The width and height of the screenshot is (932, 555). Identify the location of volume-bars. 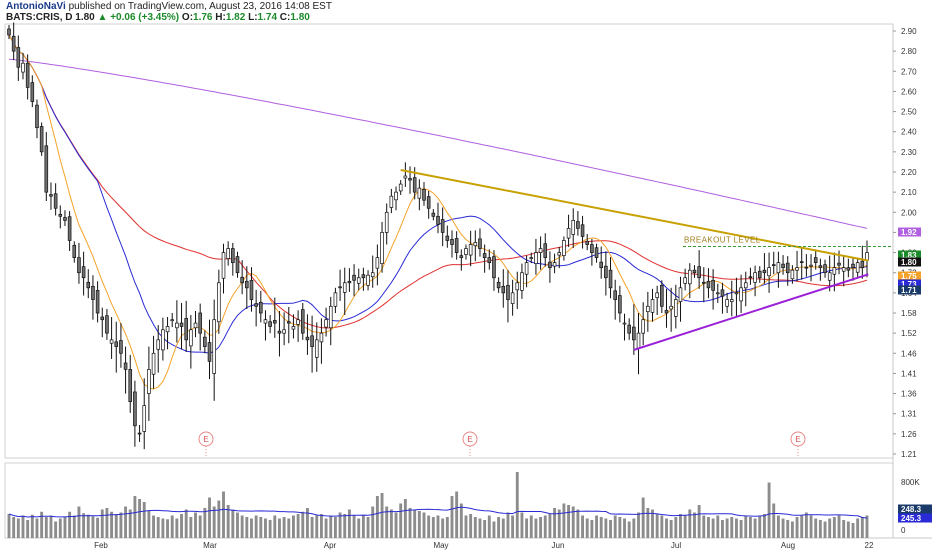
(438, 505).